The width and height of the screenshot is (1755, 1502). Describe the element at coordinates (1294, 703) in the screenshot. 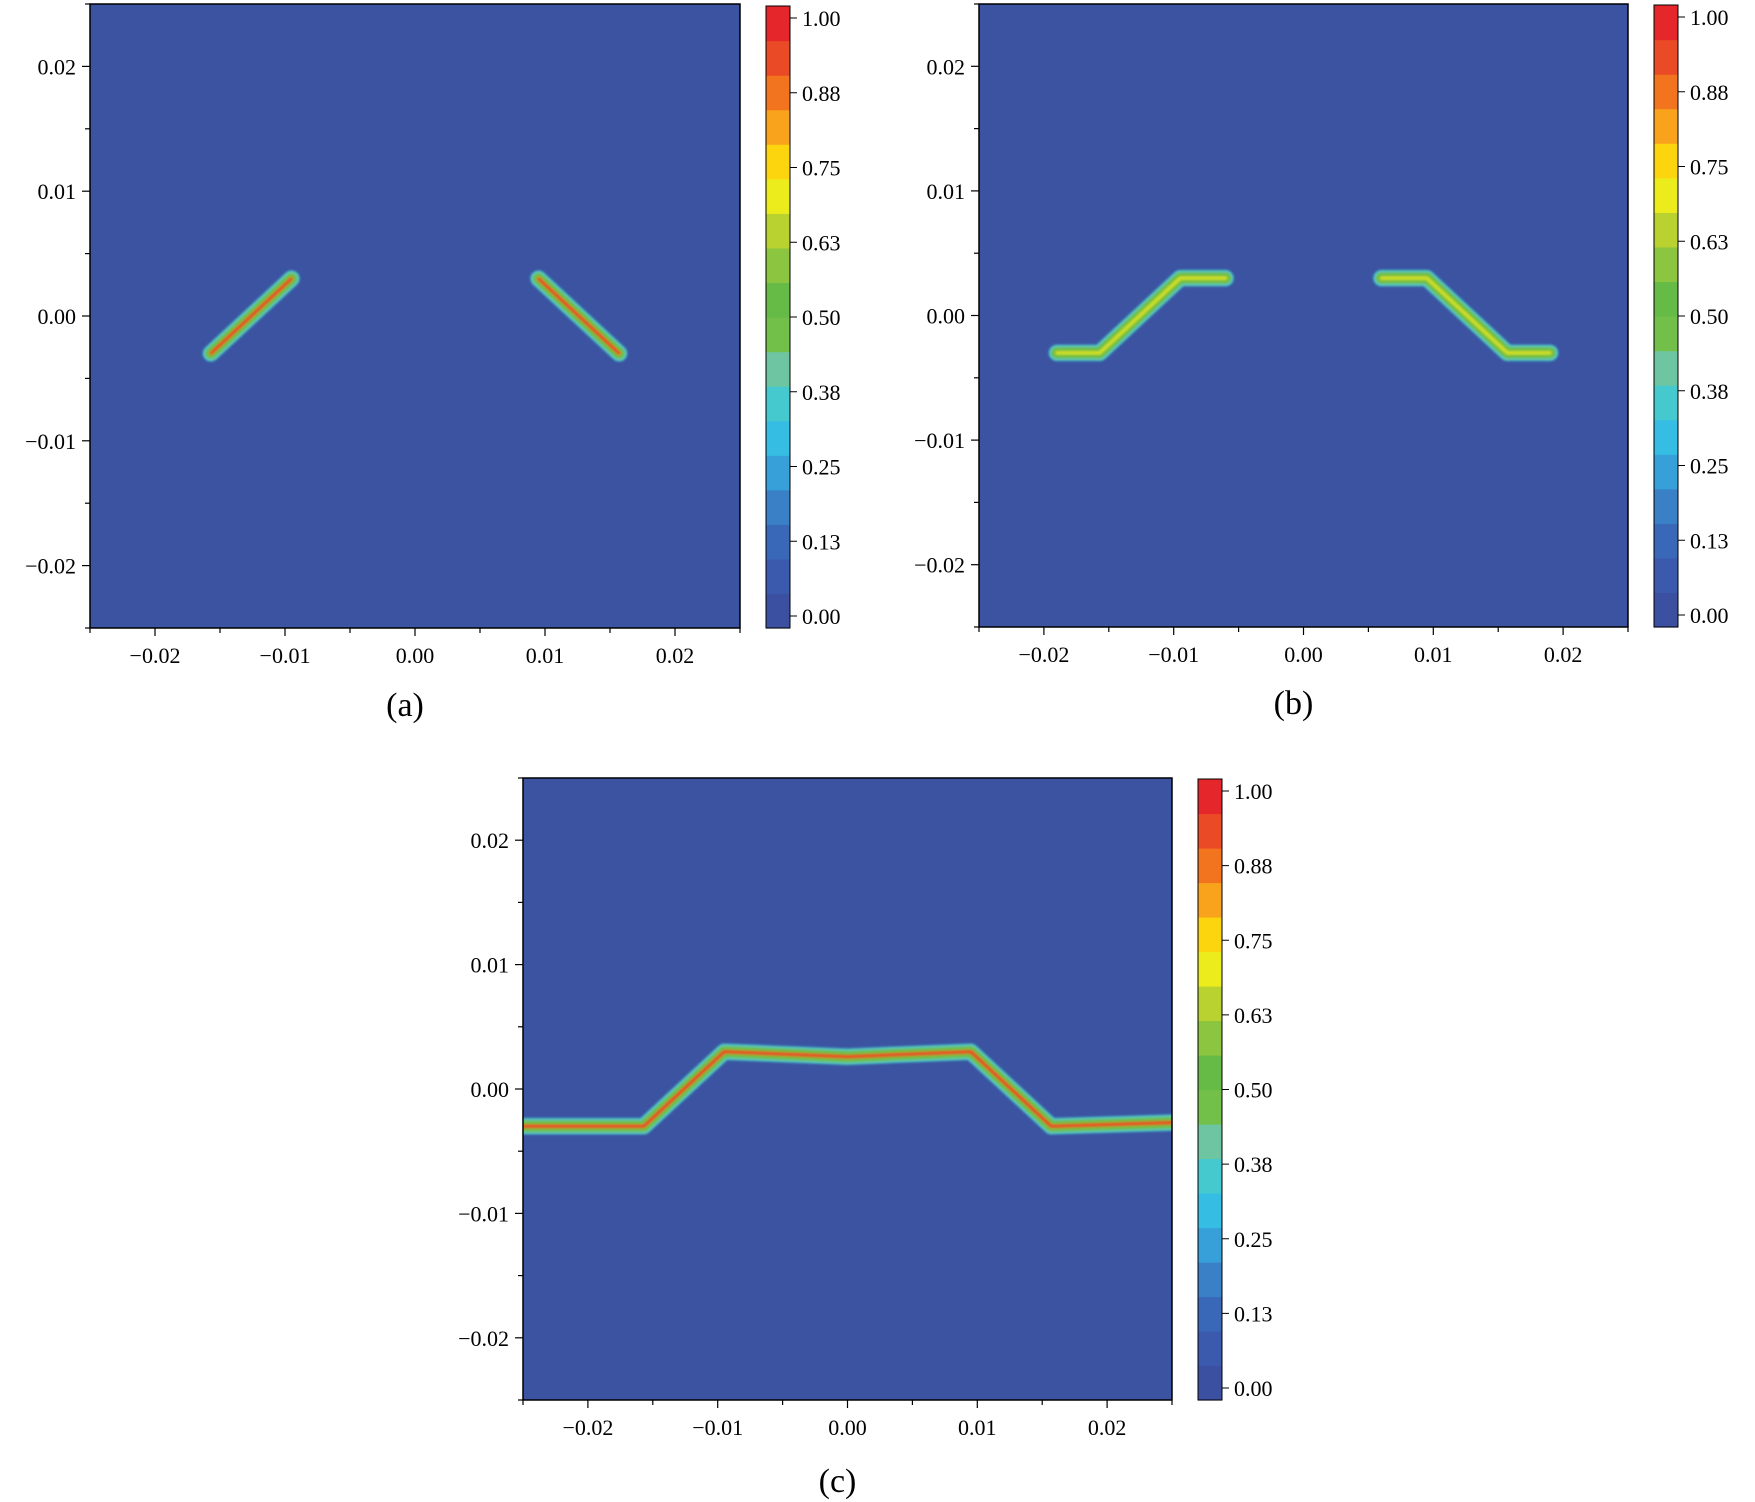

I see `panel-caption: (b)` at that location.